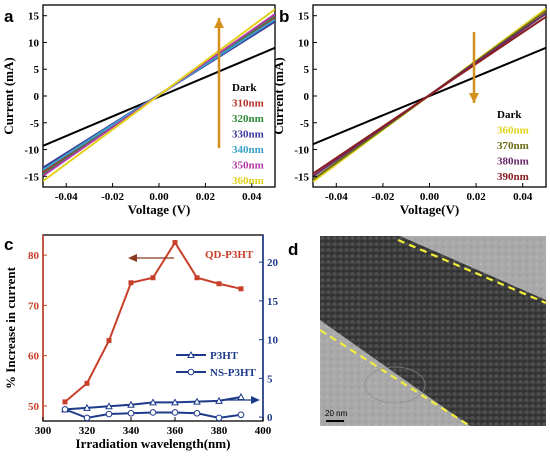  Describe the element at coordinates (229, 255) in the screenshot. I see `series-label-qd-p3ht: QD-P3HT` at that location.